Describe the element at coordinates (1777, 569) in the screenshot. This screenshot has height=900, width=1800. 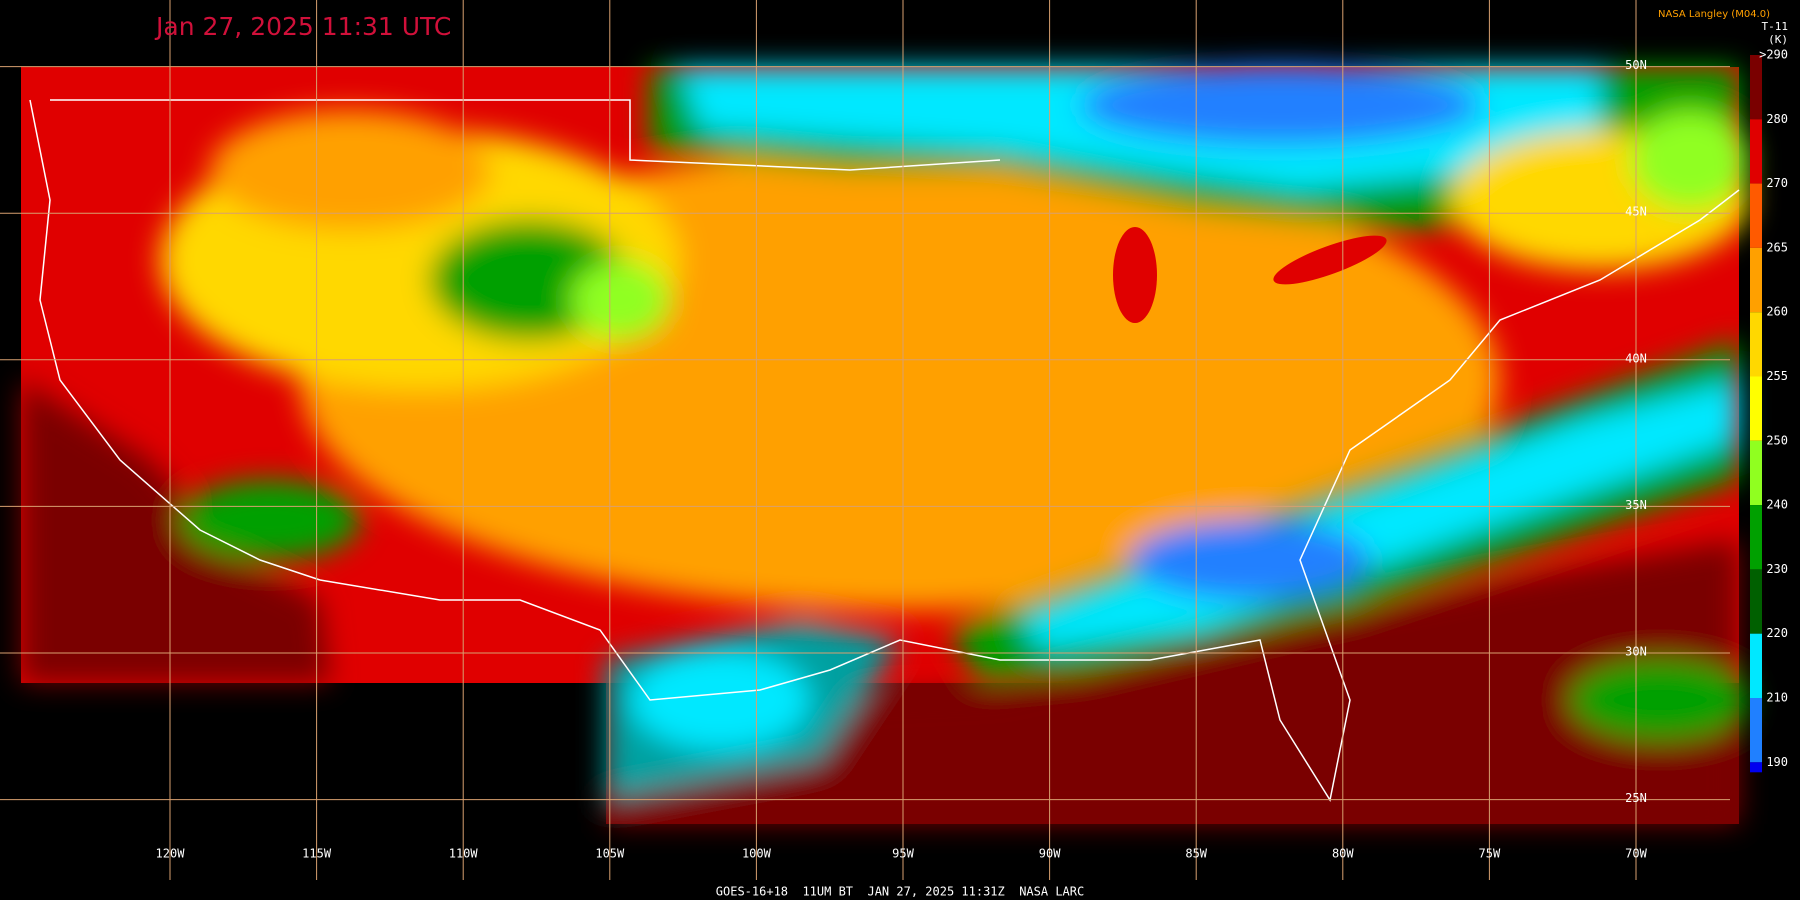
I see `colorbar-label: 230` at that location.